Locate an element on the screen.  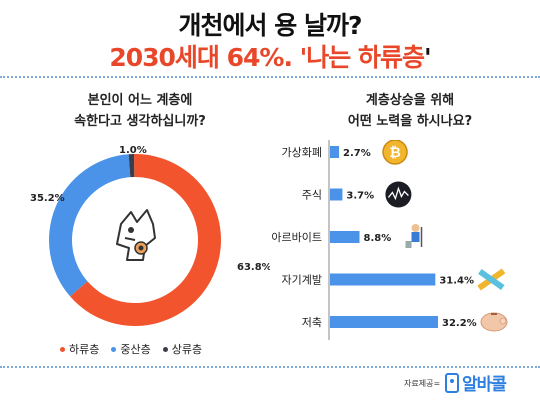
bar-value-label-1: 3.7% is located at coordinates (360, 196).